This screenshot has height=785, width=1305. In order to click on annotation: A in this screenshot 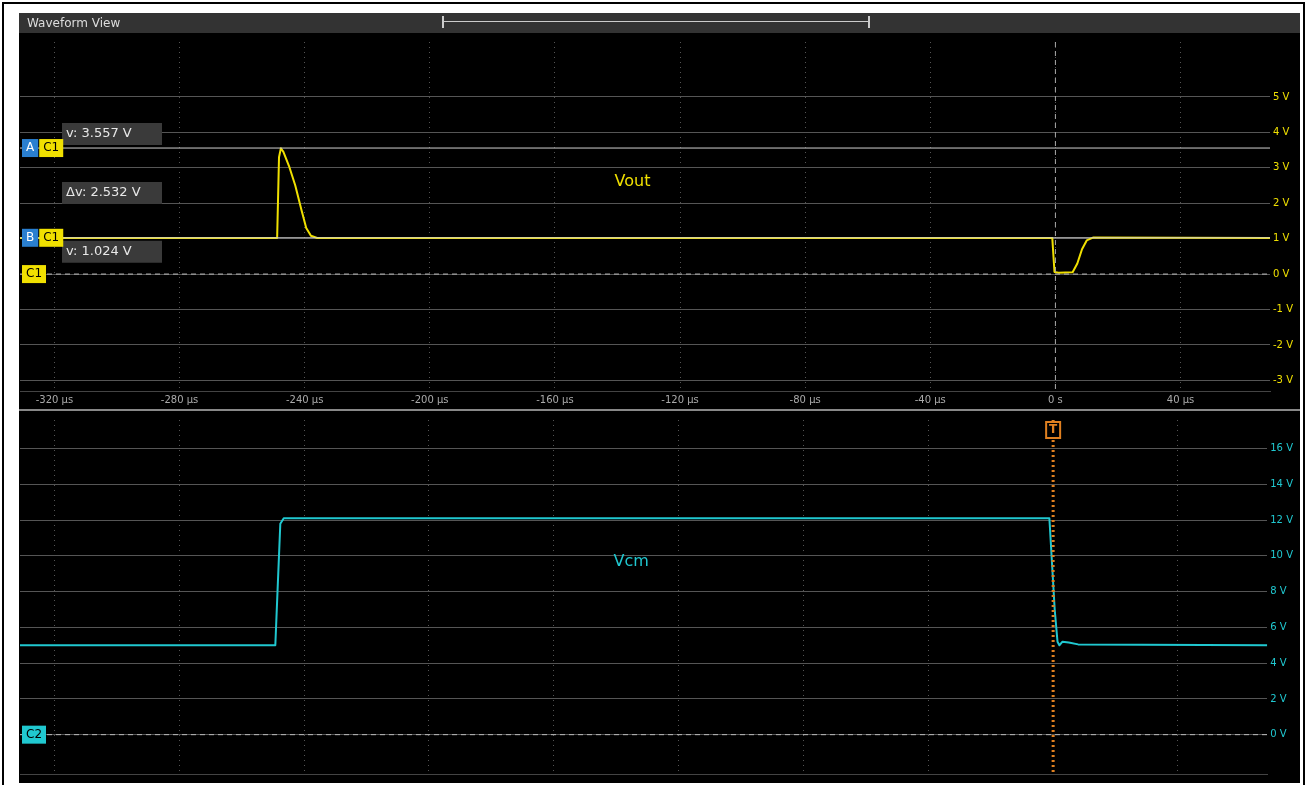, I will do `click(30, 147)`.